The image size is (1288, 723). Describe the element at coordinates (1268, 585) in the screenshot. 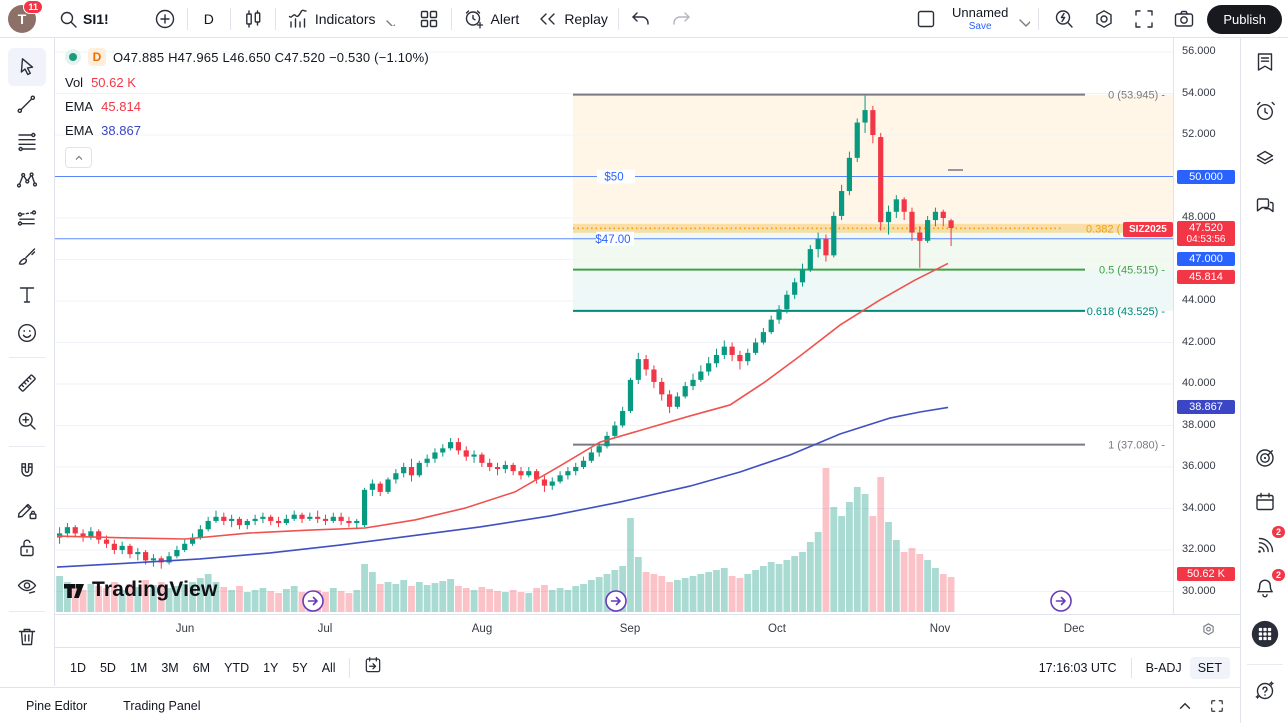

I see `notifications-button: 2` at that location.